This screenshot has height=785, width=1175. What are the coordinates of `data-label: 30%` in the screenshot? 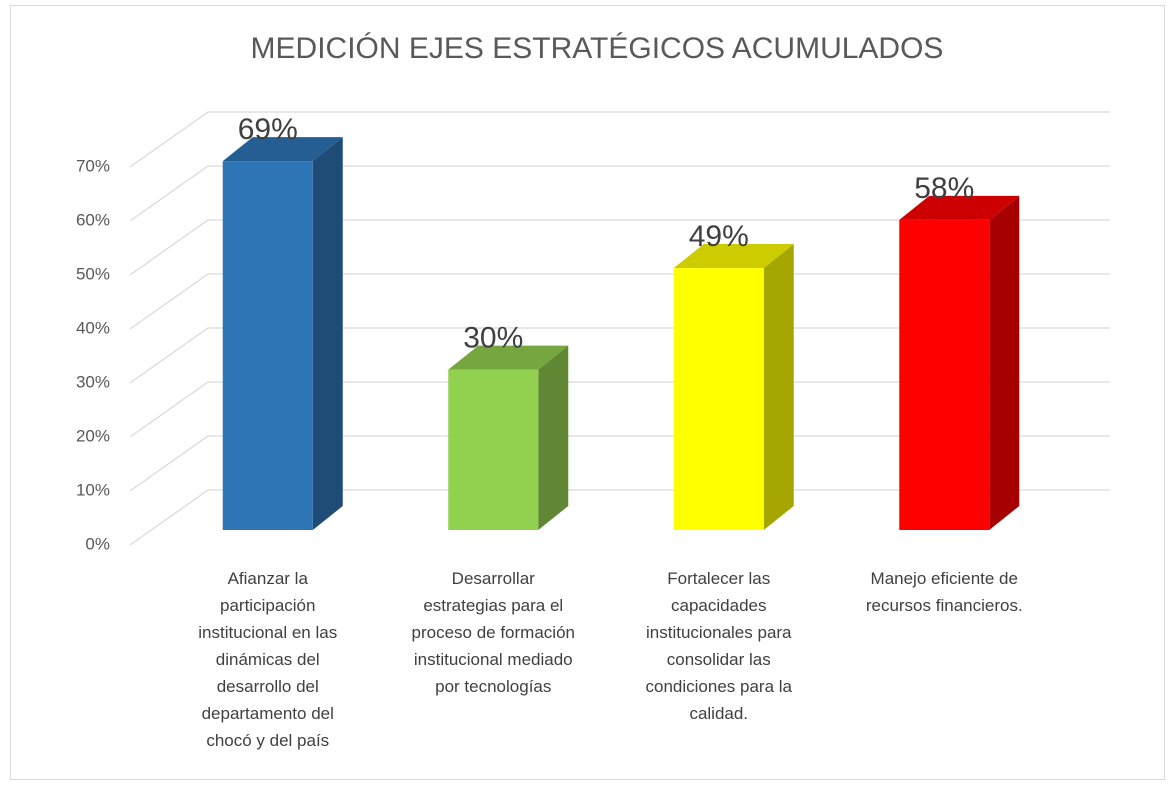 It's located at (493, 338).